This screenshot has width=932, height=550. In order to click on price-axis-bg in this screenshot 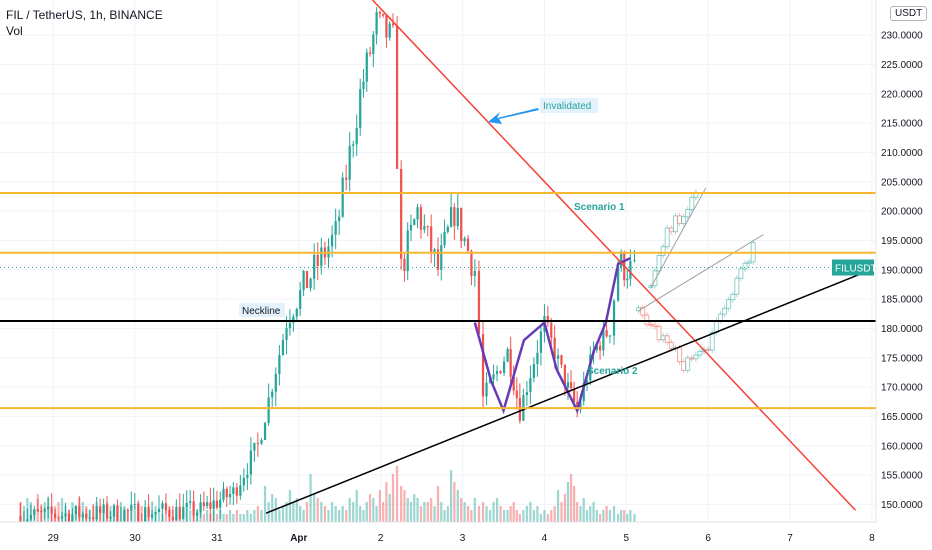, I will do `click(904, 275)`.